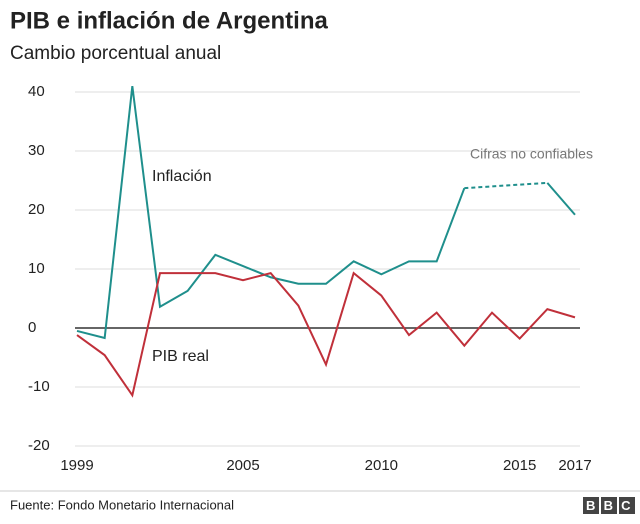 The height and width of the screenshot is (524, 640). I want to click on annotation: Cifras no confiables, so click(531, 154).